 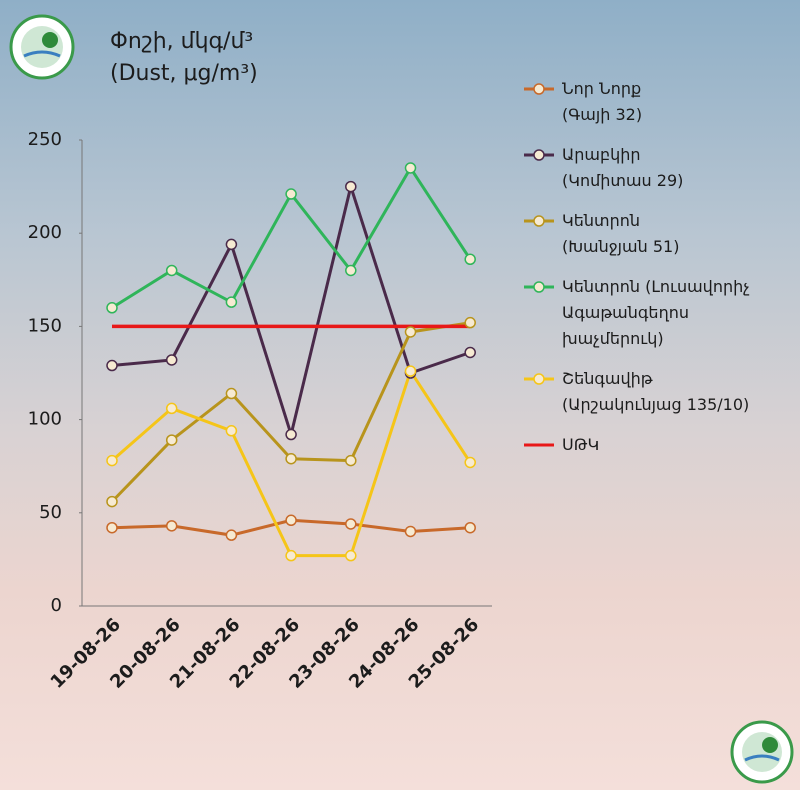 I want to click on y-tick-label: 200, so click(x=45, y=232).